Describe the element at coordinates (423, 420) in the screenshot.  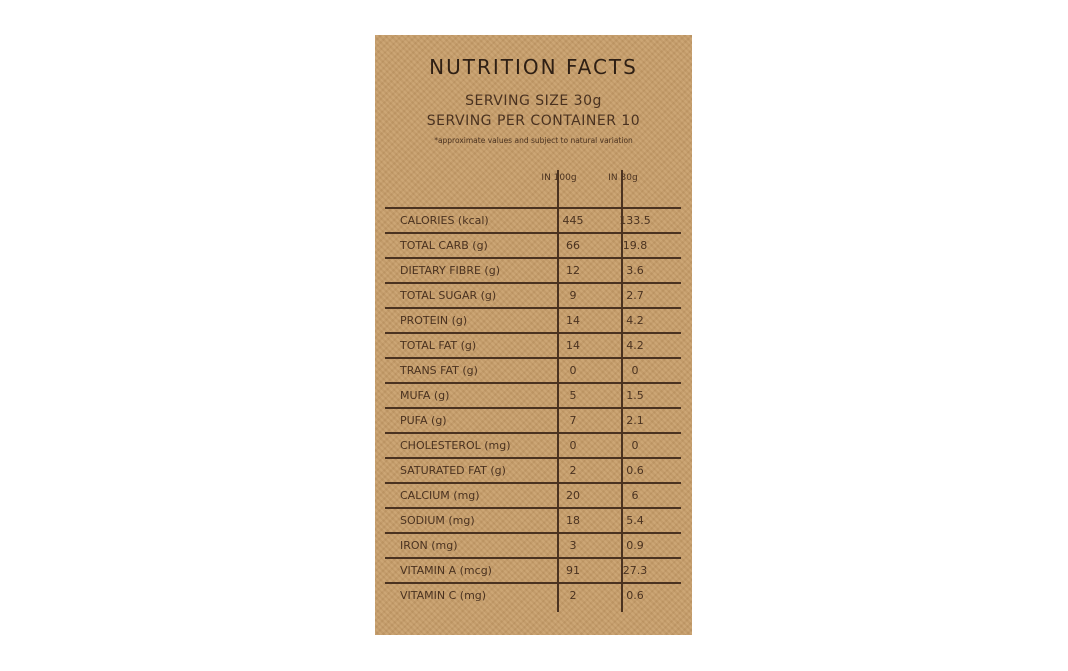
I see `nutrient-label: PUFA (g)` at that location.